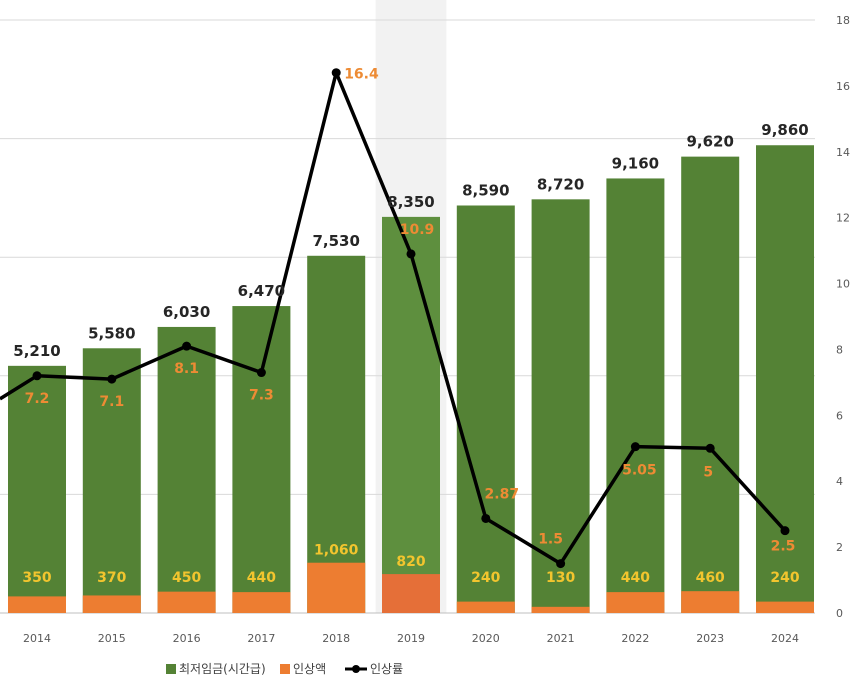 The height and width of the screenshot is (688, 855). Describe the element at coordinates (356, 669) in the screenshot. I see `legend-swatch-rate-marker` at that location.